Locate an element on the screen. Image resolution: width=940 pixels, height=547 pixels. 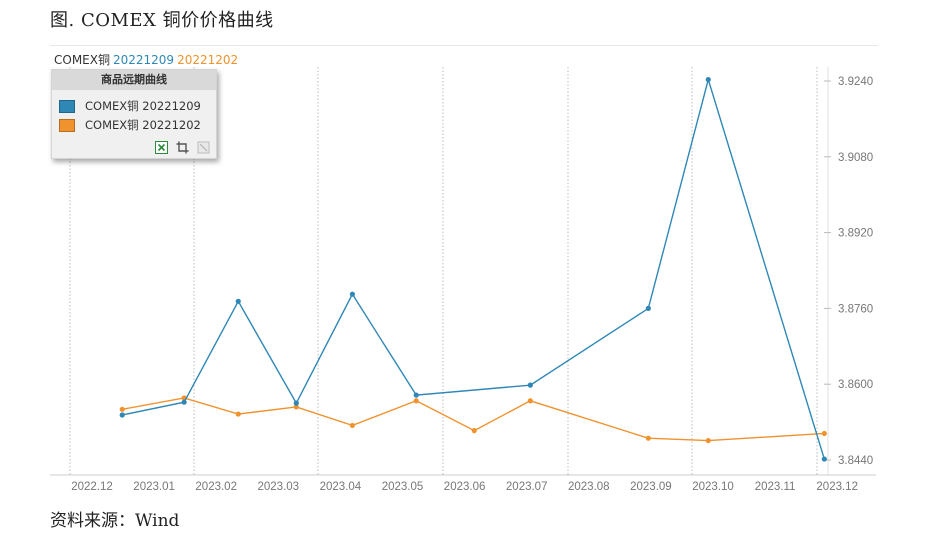
legend-panel: 商品远期曲线 COMEX铜 20221209 COMEX铜 20221202 is located at coordinates (134, 114).